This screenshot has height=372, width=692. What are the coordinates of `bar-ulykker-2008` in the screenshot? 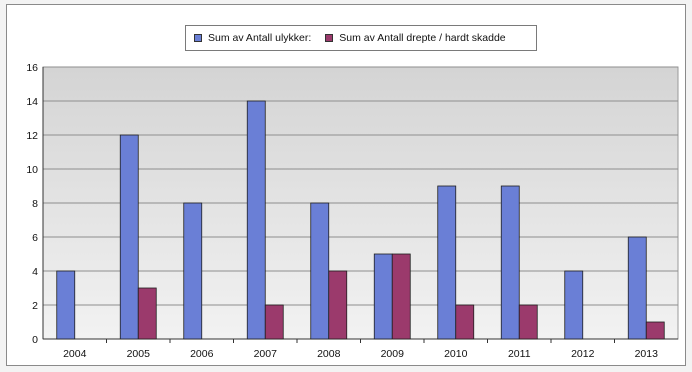 It's located at (320, 271).